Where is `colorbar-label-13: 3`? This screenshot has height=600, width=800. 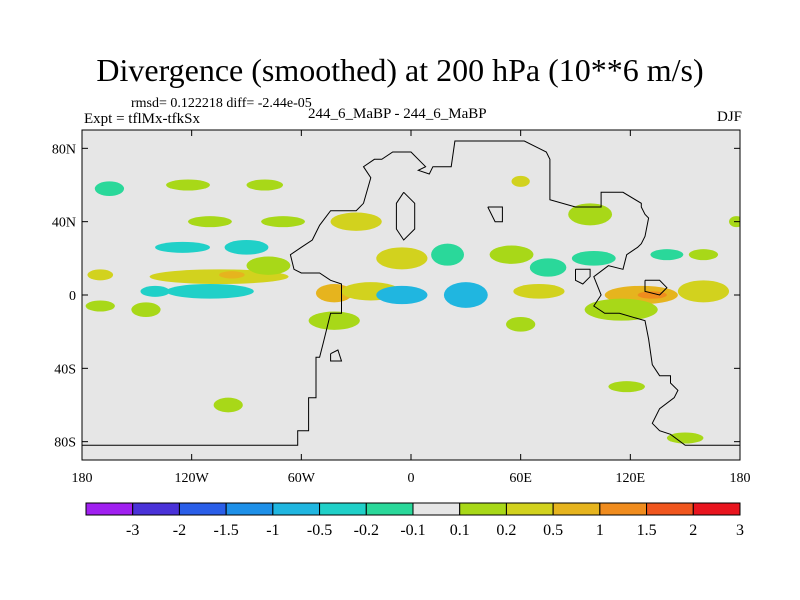 colorbar-label-13: 3 is located at coordinates (740, 530).